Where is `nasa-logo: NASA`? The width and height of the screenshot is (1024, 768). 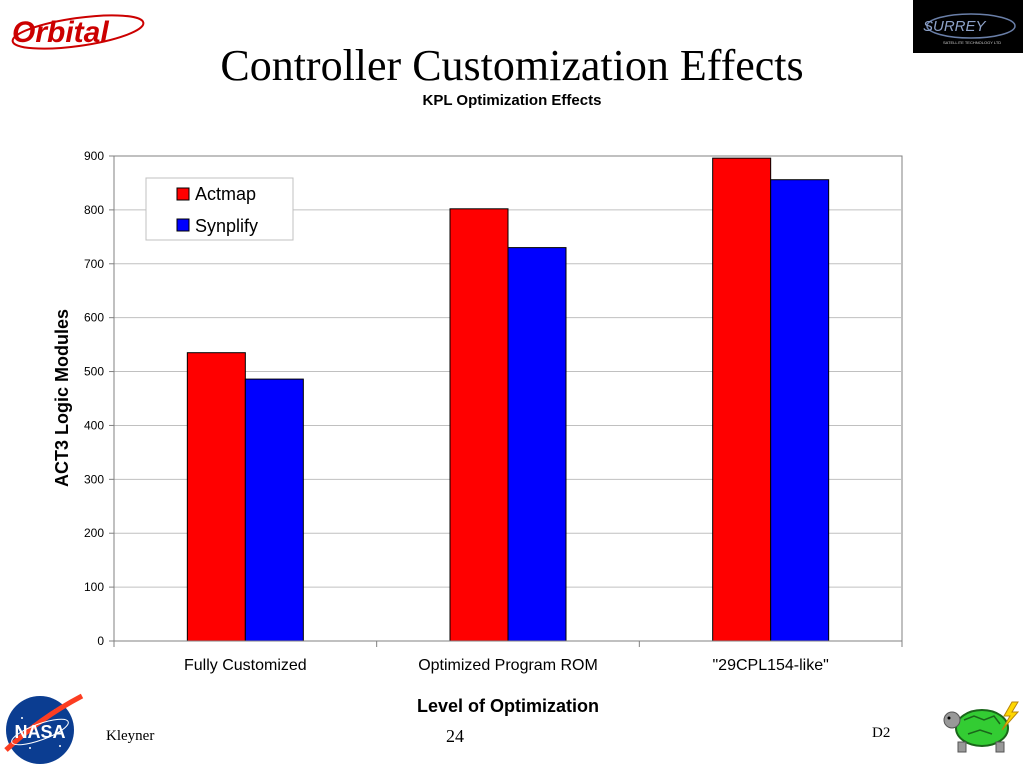
nasa-logo: NASA is located at coordinates (44, 728).